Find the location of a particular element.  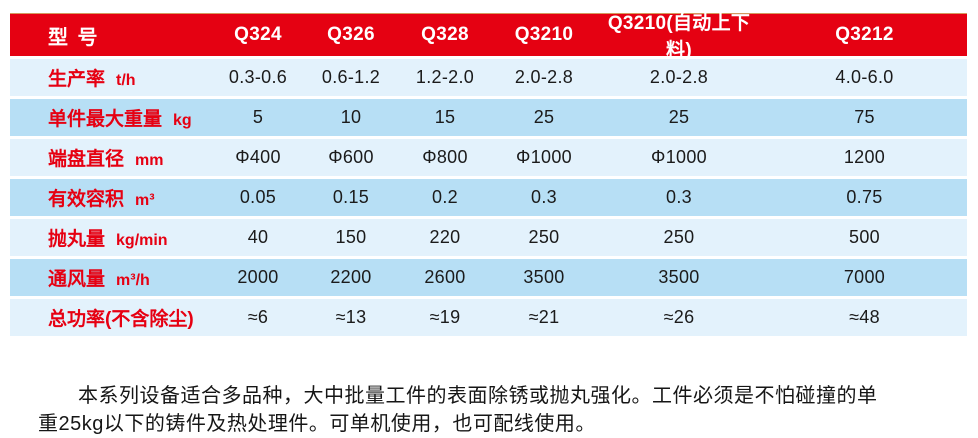

row-label: 有效容积 is located at coordinates (86, 199).